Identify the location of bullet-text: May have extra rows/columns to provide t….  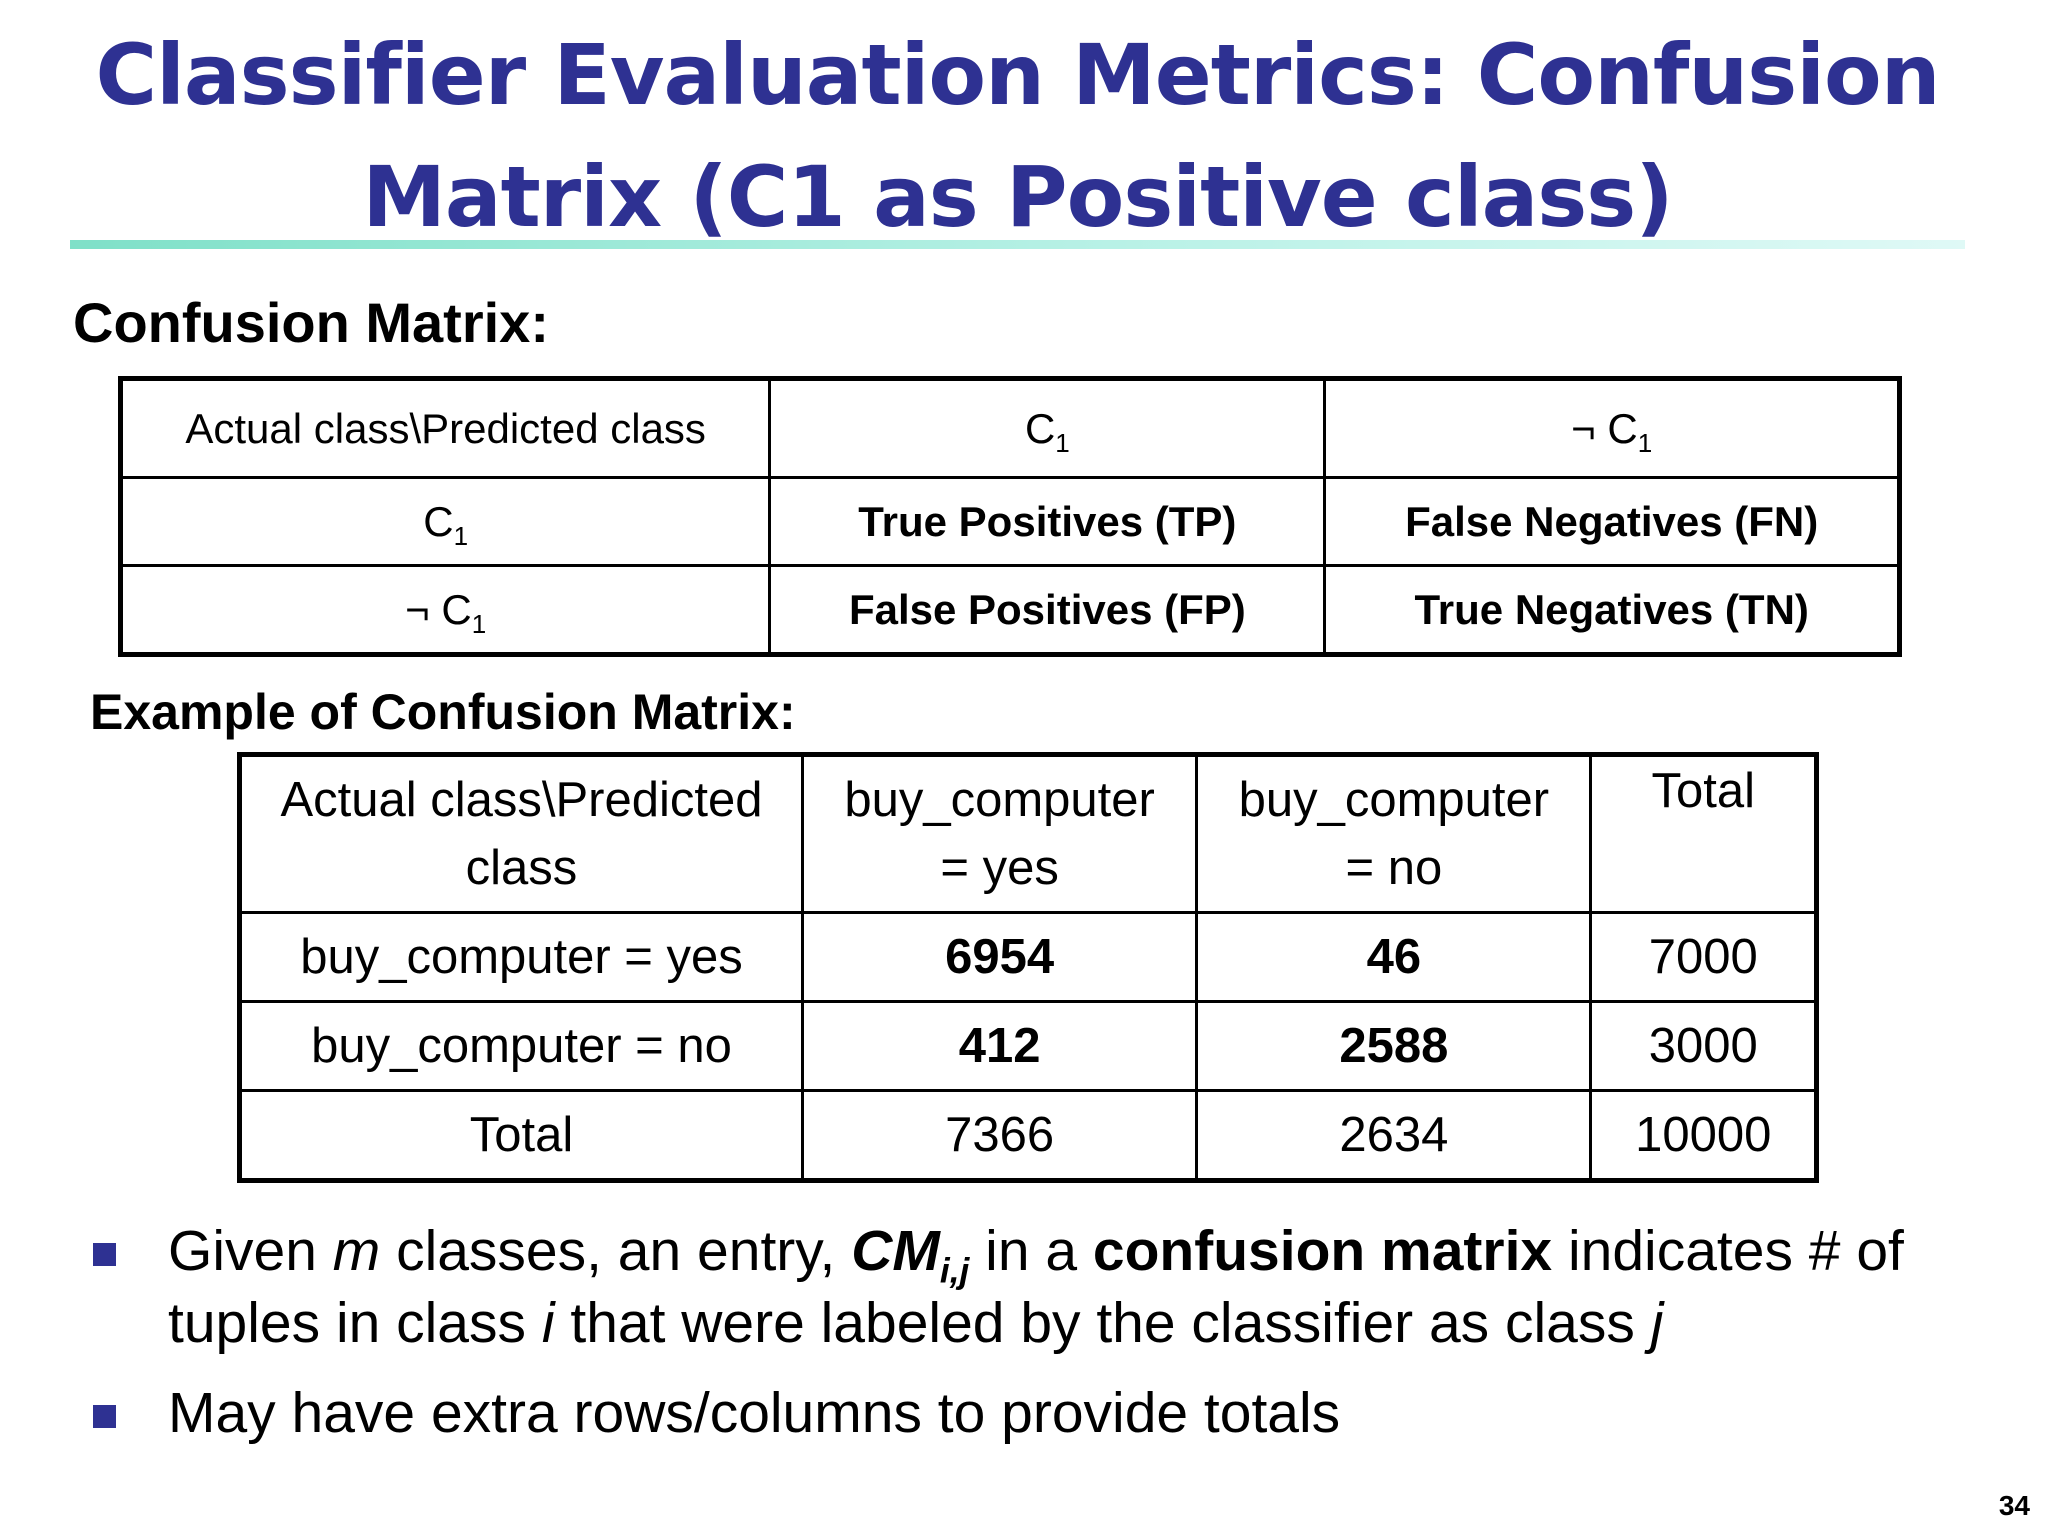
(754, 1413).